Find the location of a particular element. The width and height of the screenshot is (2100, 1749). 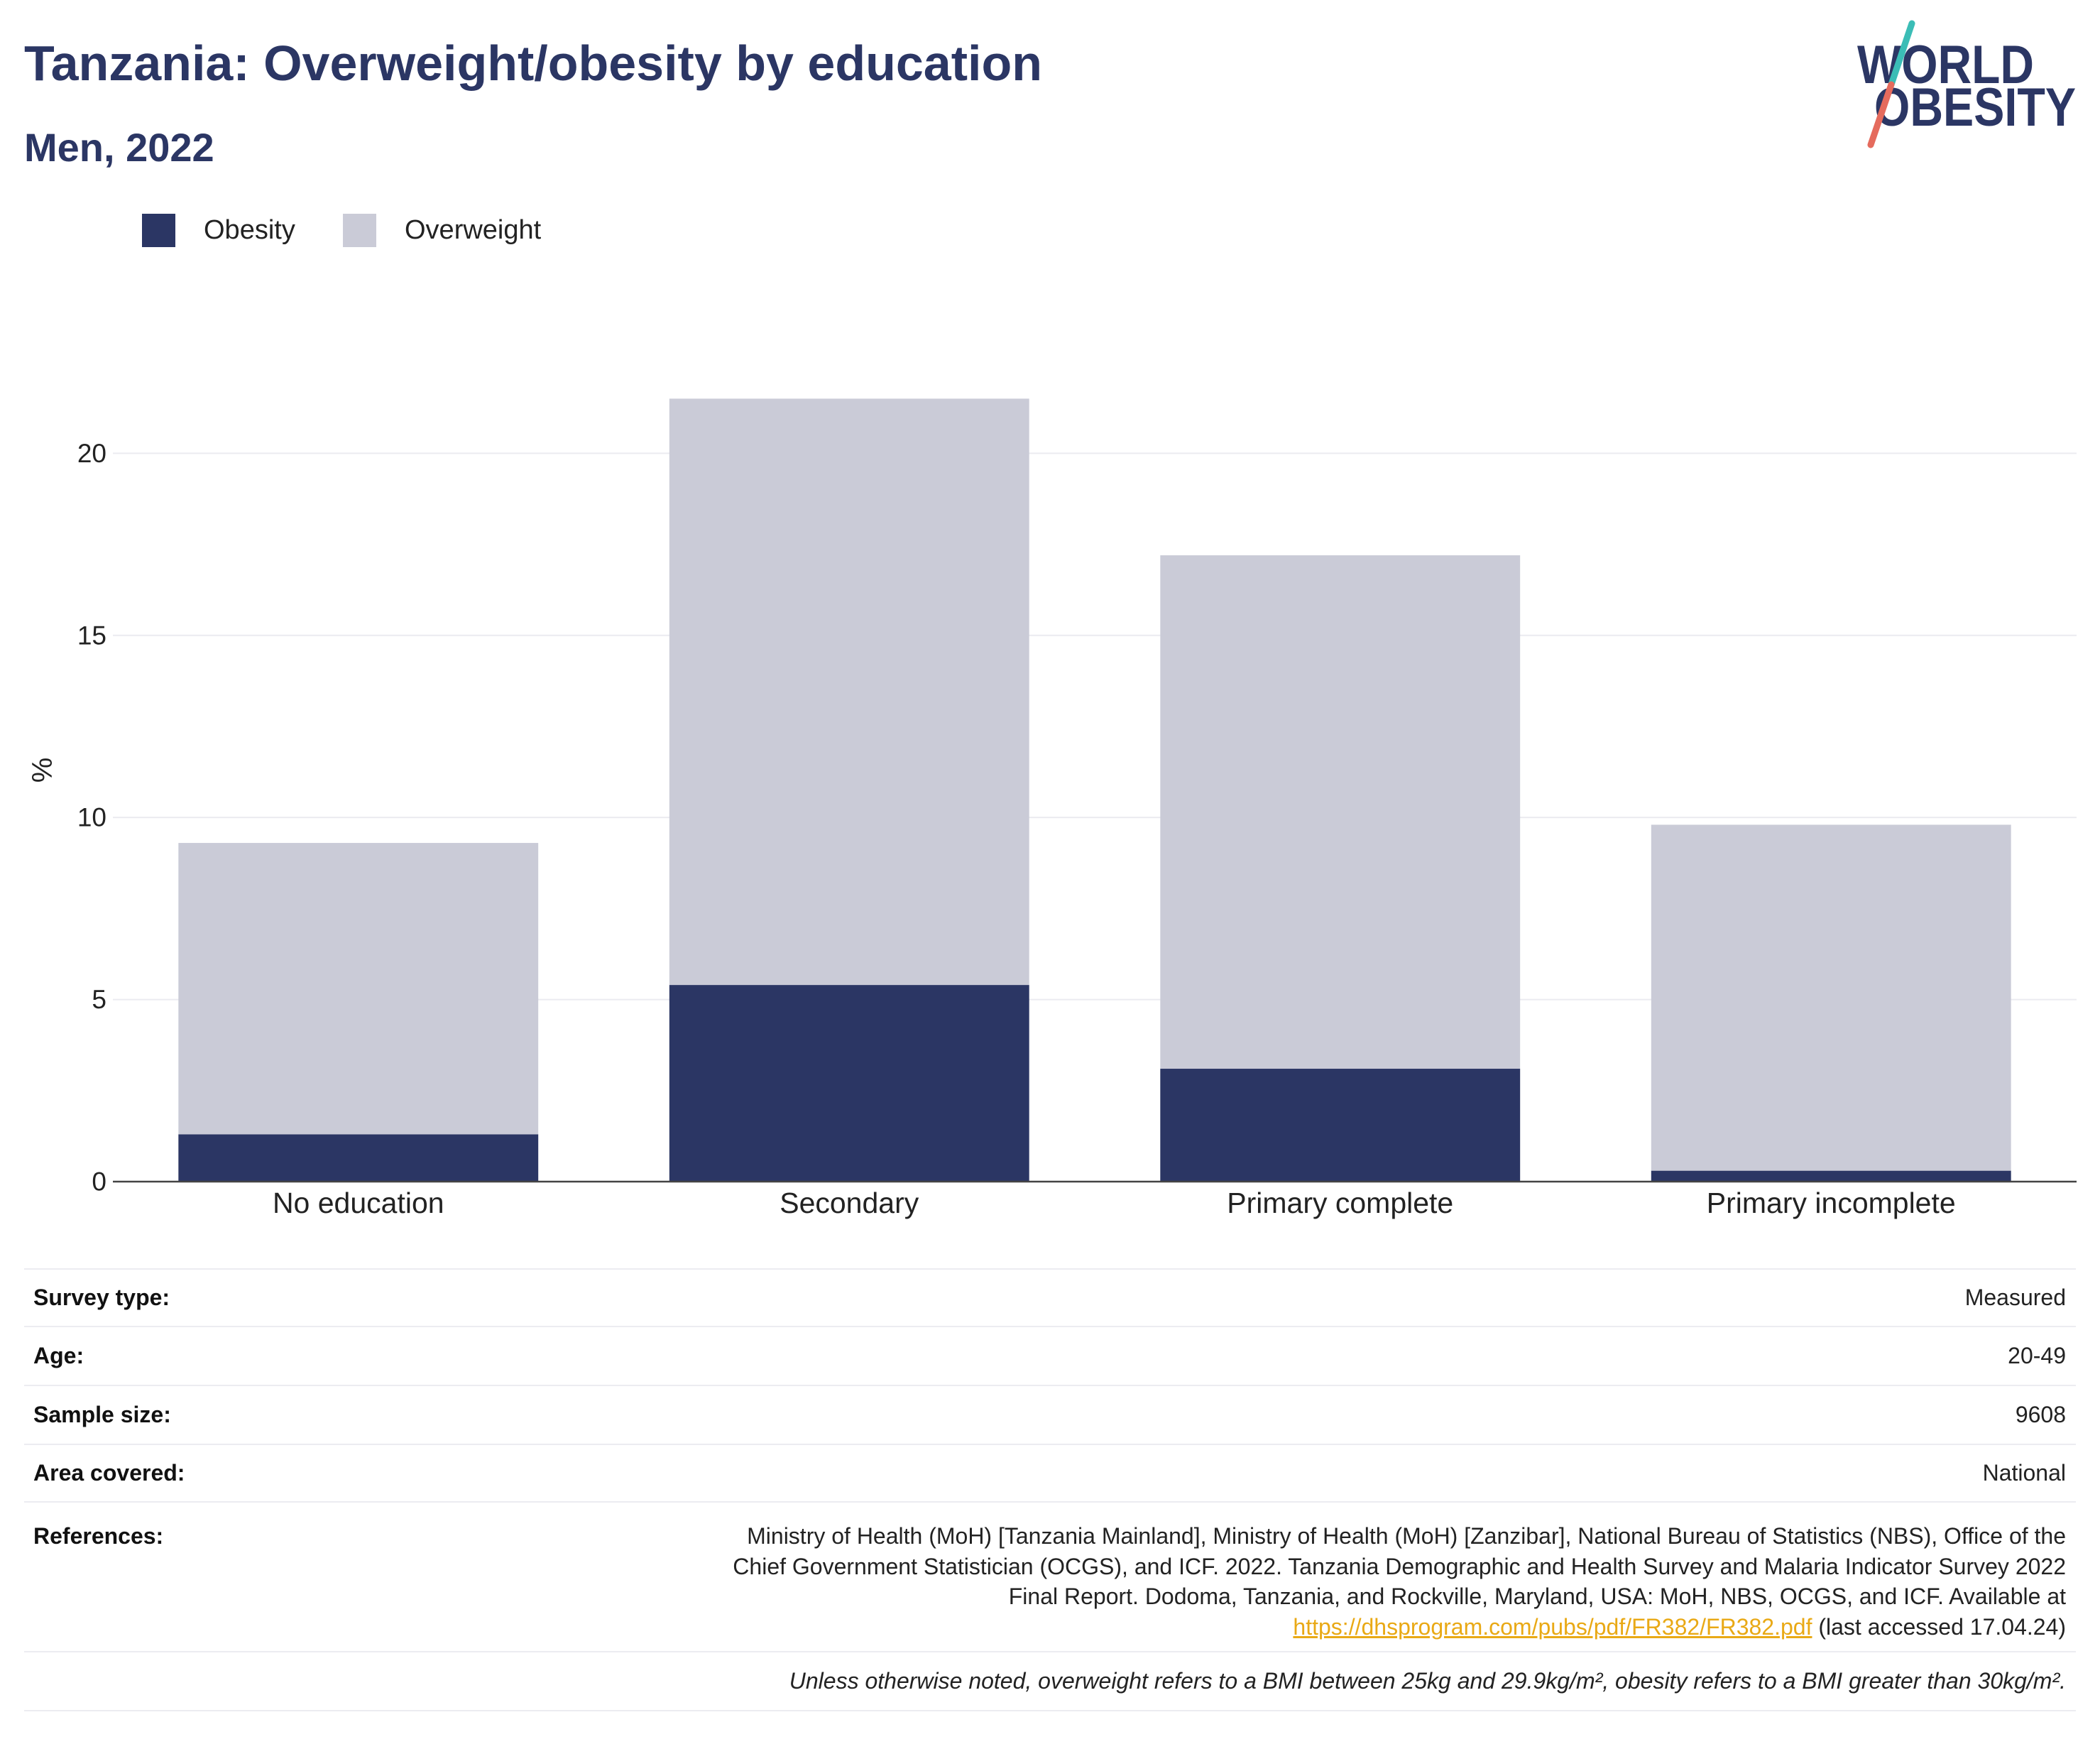

detail-label: Survey type: is located at coordinates (101, 1297).